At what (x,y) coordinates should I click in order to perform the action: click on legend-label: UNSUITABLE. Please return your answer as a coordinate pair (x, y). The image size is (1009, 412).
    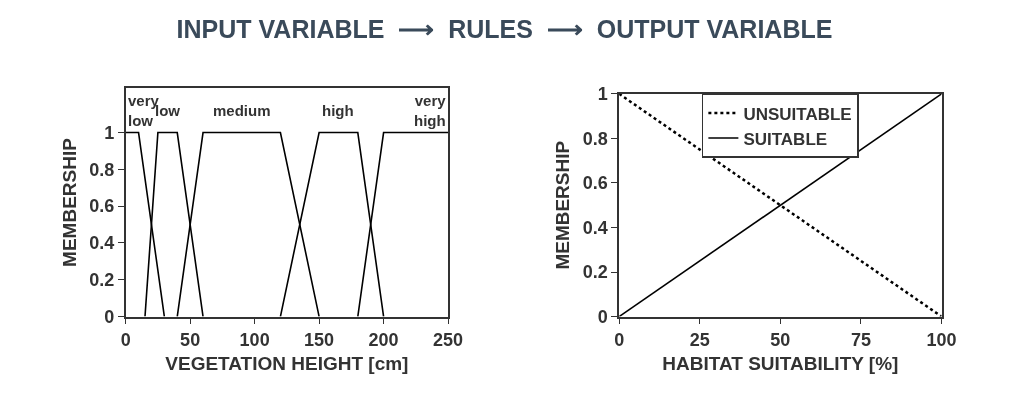
    Looking at the image, I should click on (797, 114).